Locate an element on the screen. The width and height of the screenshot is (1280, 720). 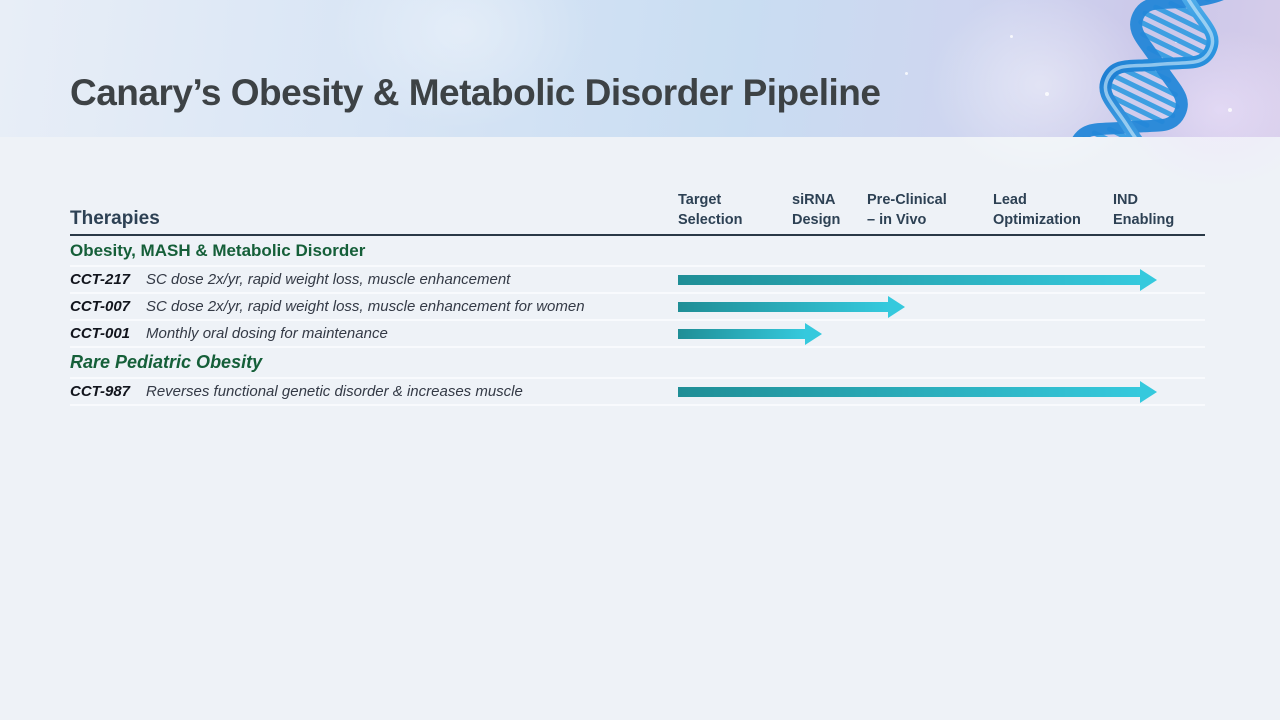
therapies-column-header: Therapies is located at coordinates (115, 218).